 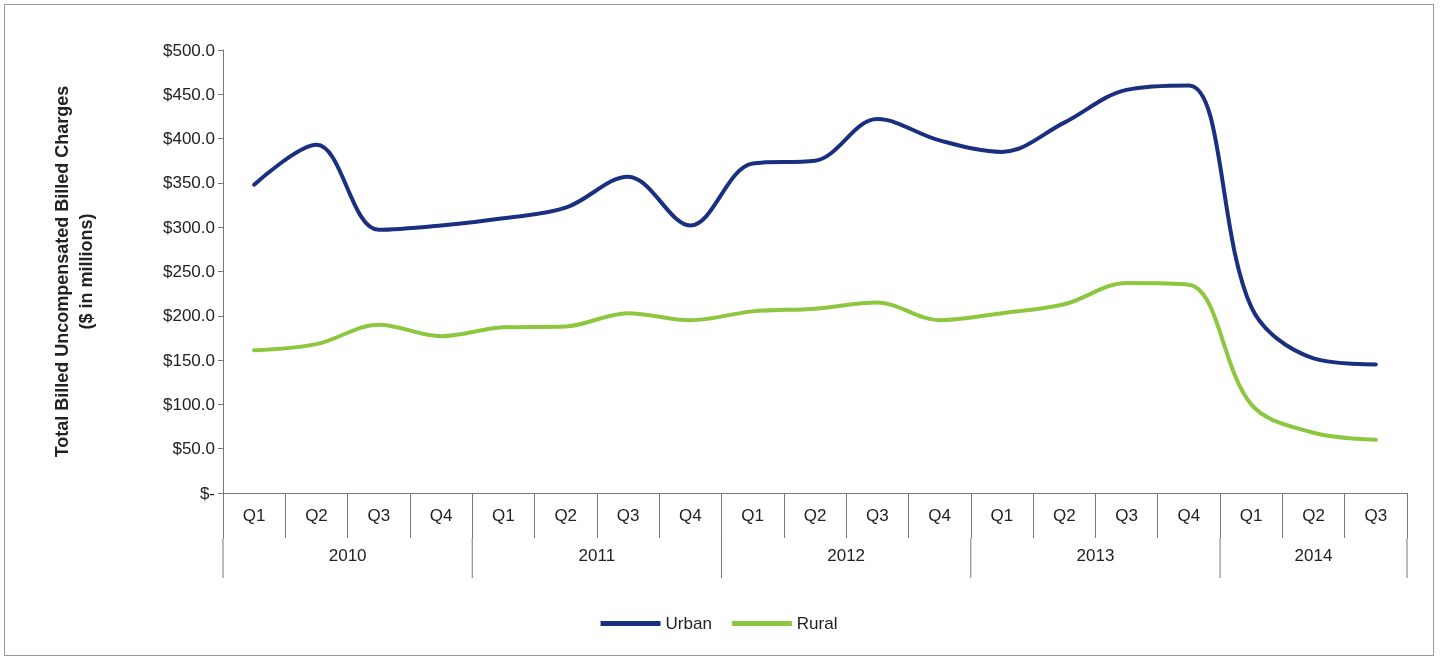 I want to click on legend-label: Rural, so click(x=817, y=623).